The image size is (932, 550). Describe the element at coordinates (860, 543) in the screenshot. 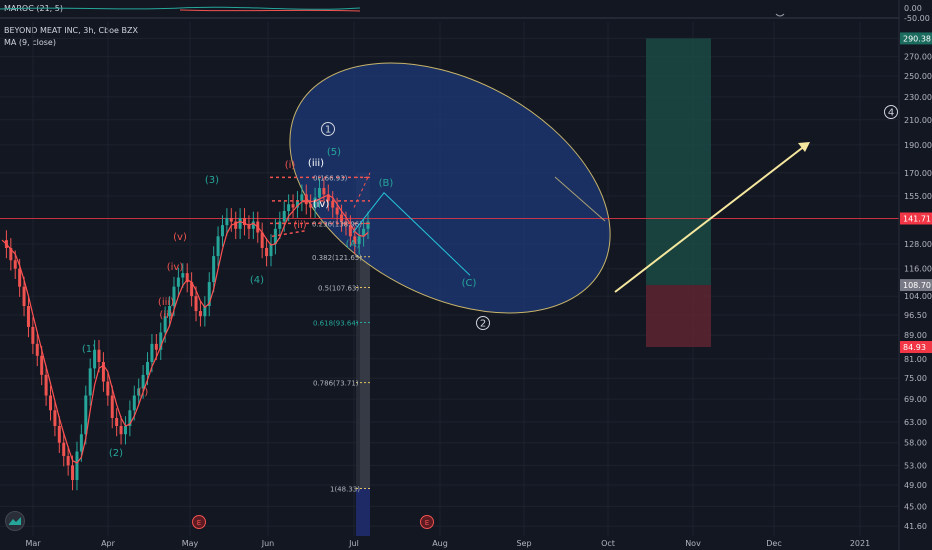

I see `x-tick-label: 2021` at that location.